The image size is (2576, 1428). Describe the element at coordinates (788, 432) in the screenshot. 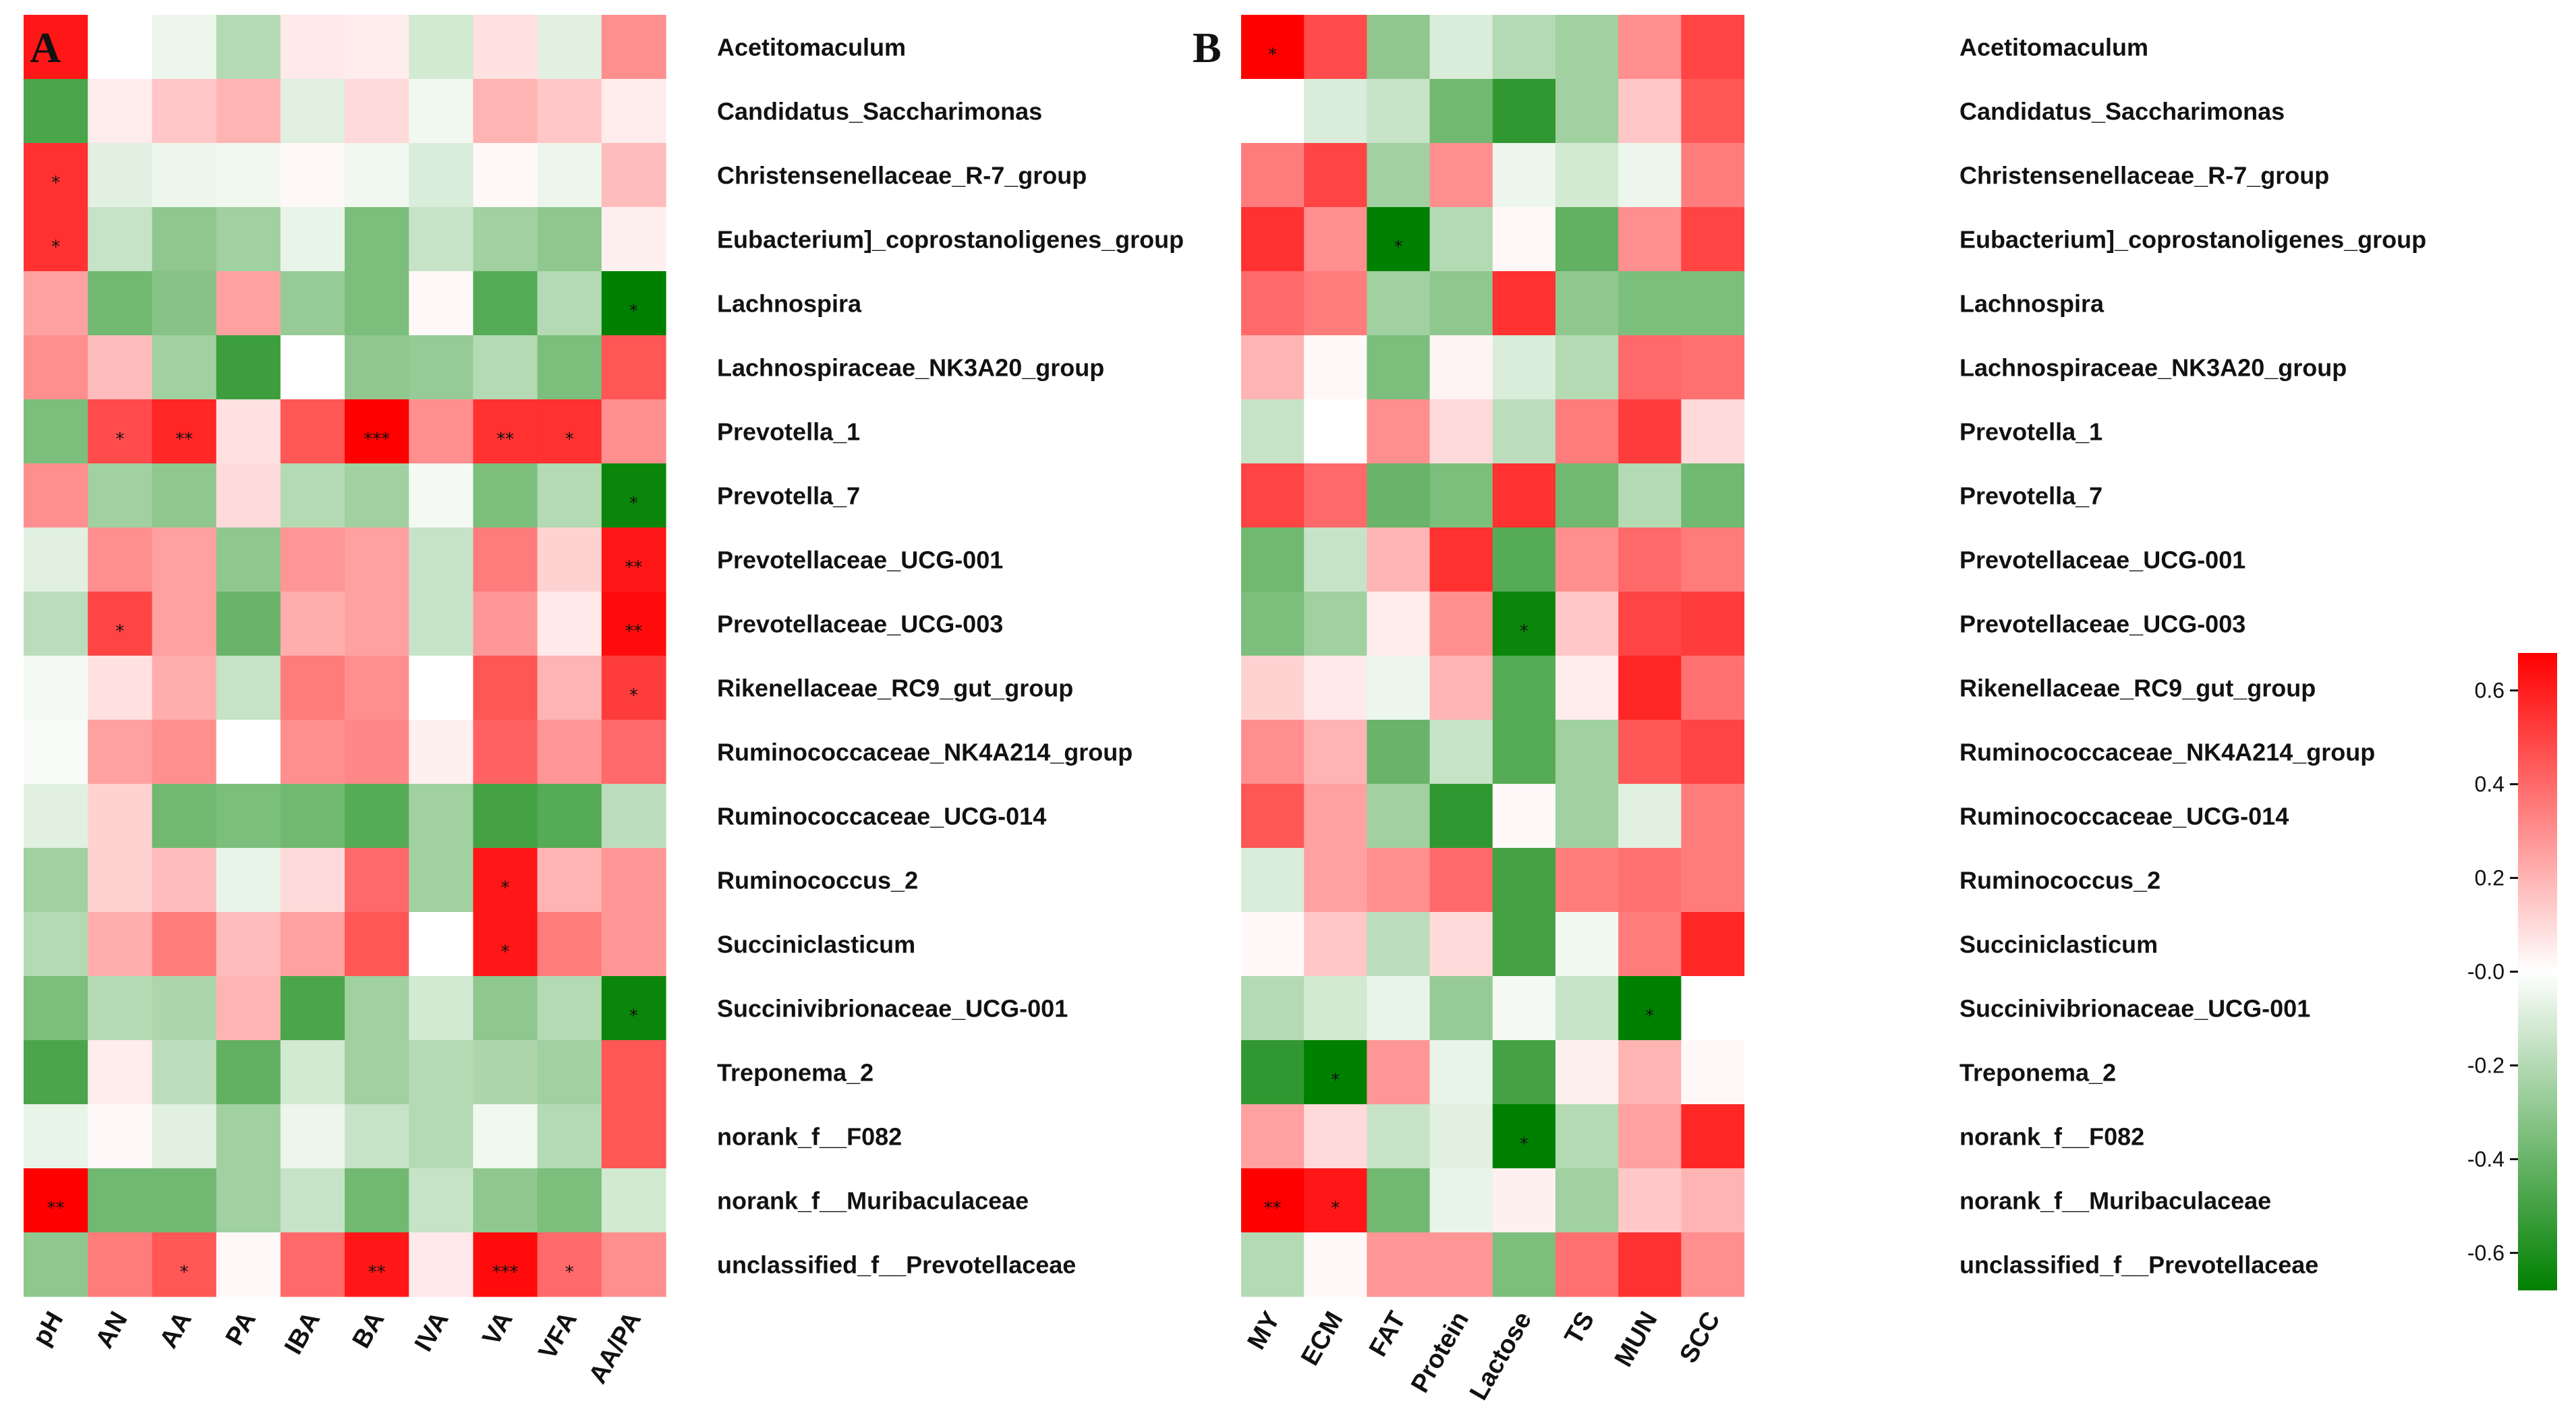

I see `row-label: Prevotella_1` at that location.